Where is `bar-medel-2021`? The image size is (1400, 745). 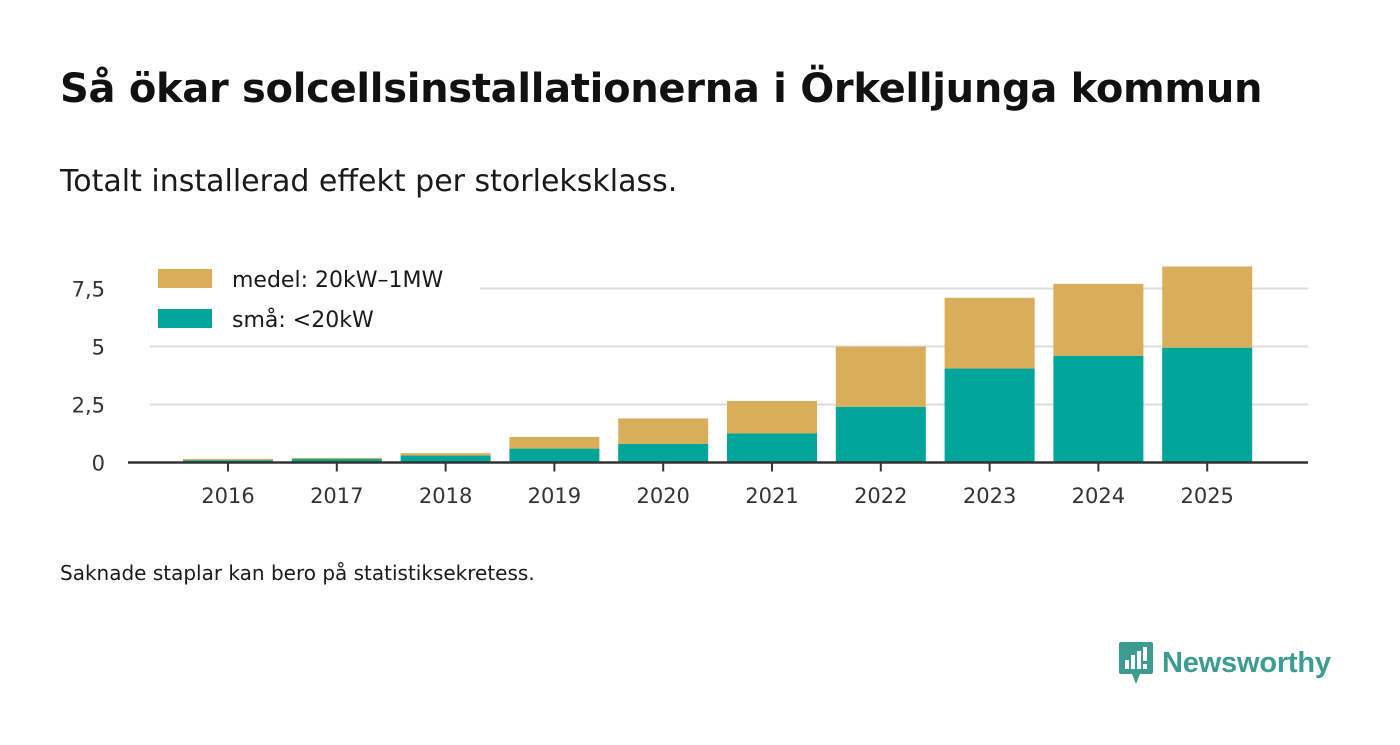
bar-medel-2021 is located at coordinates (772, 417).